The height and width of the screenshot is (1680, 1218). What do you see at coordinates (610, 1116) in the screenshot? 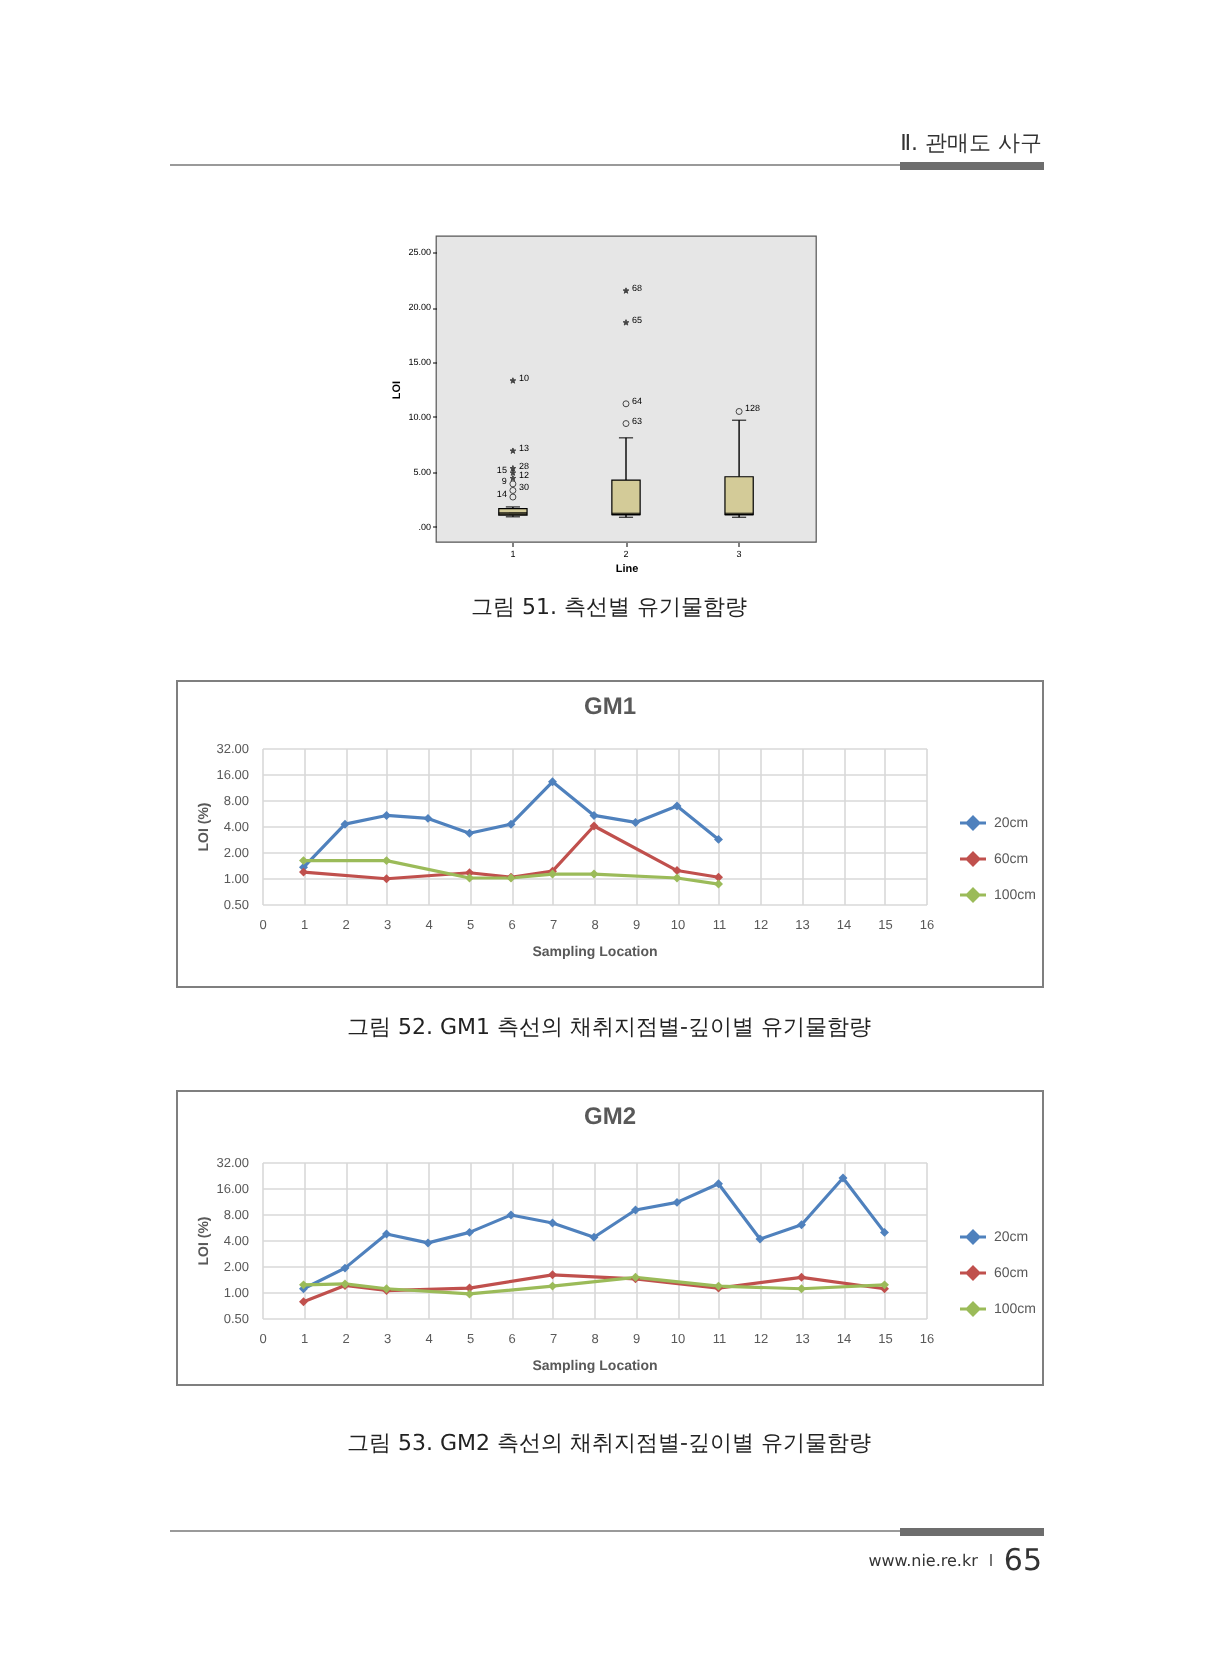
I see `chart-title: GM2` at bounding box center [610, 1116].